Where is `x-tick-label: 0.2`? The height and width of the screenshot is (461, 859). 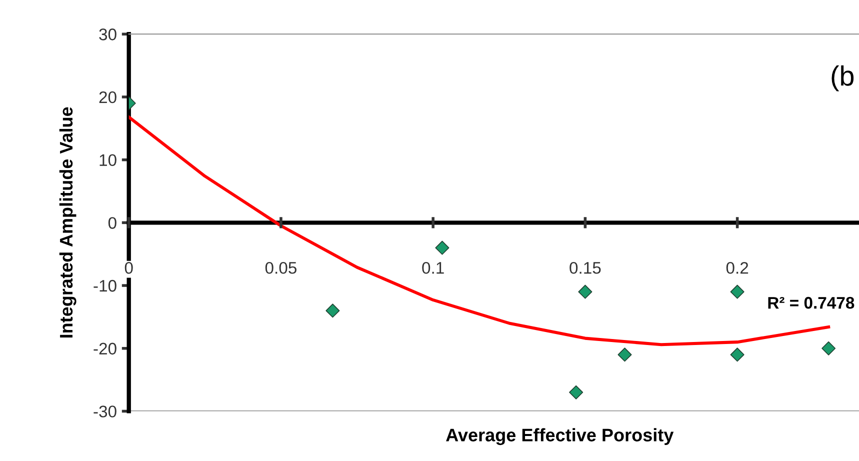
x-tick-label: 0.2 is located at coordinates (737, 268).